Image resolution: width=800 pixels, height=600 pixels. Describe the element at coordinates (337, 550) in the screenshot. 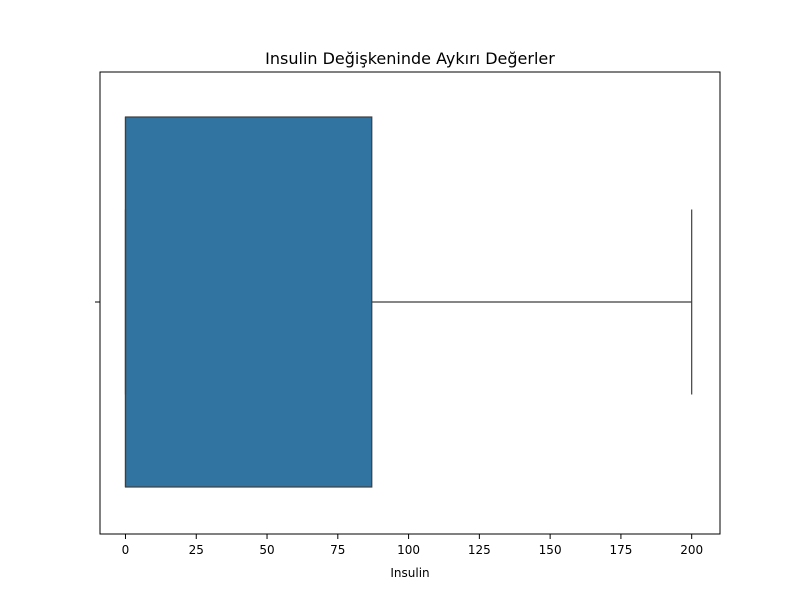

I see `x-tick-label: 75` at that location.